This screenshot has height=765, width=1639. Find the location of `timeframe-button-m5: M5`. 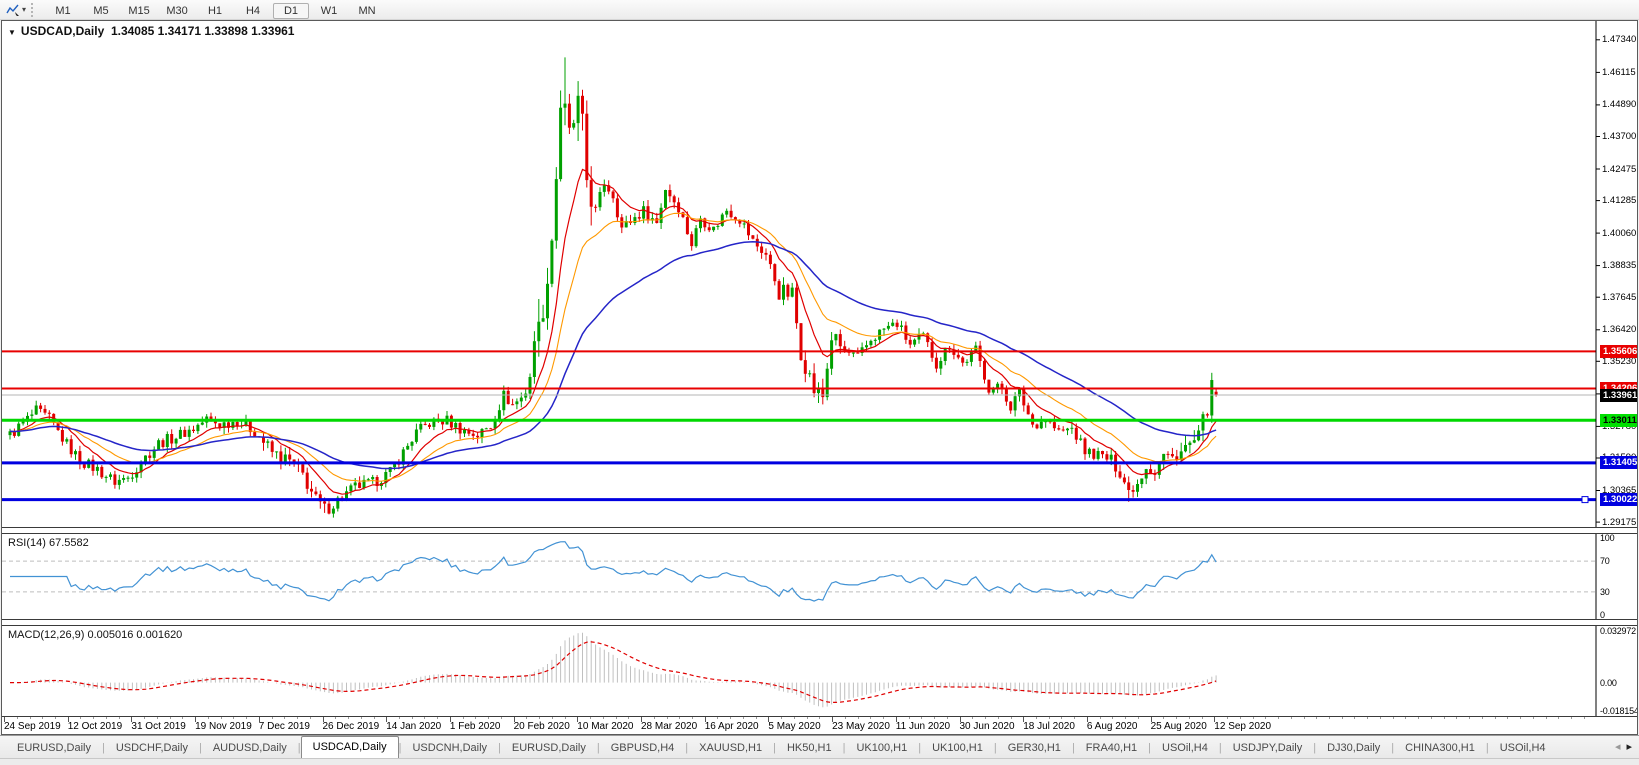

timeframe-button-m5: M5 is located at coordinates (101, 10).